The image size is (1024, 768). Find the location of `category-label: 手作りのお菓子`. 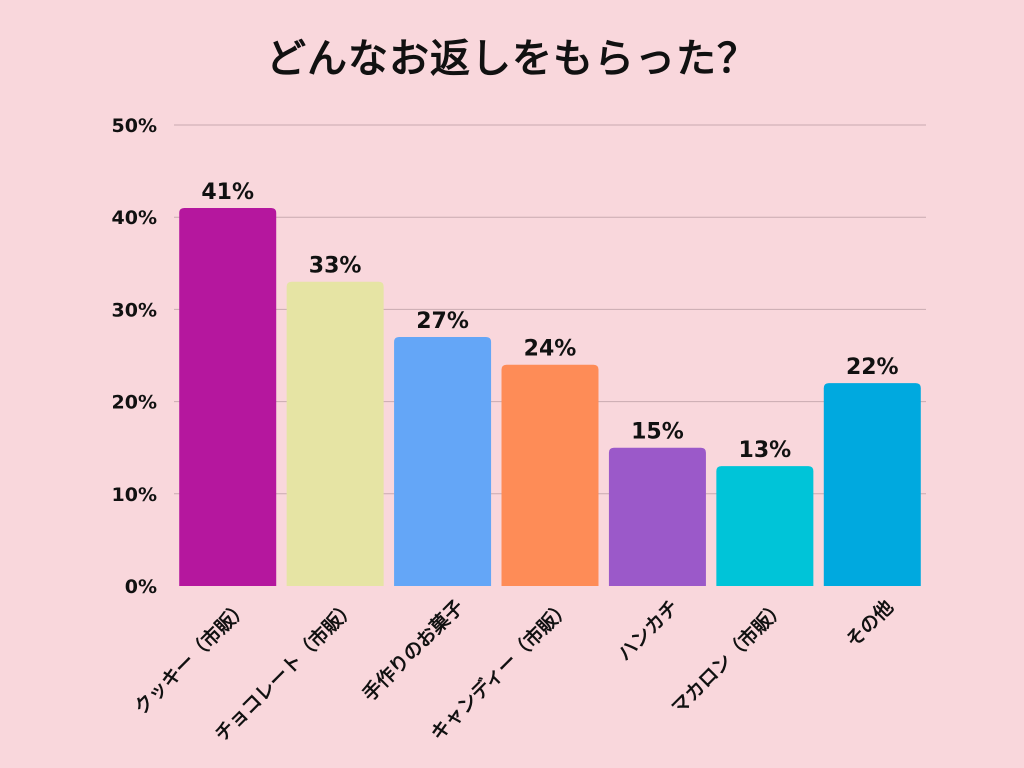

category-label: 手作りのお菓子 is located at coordinates (413, 650).